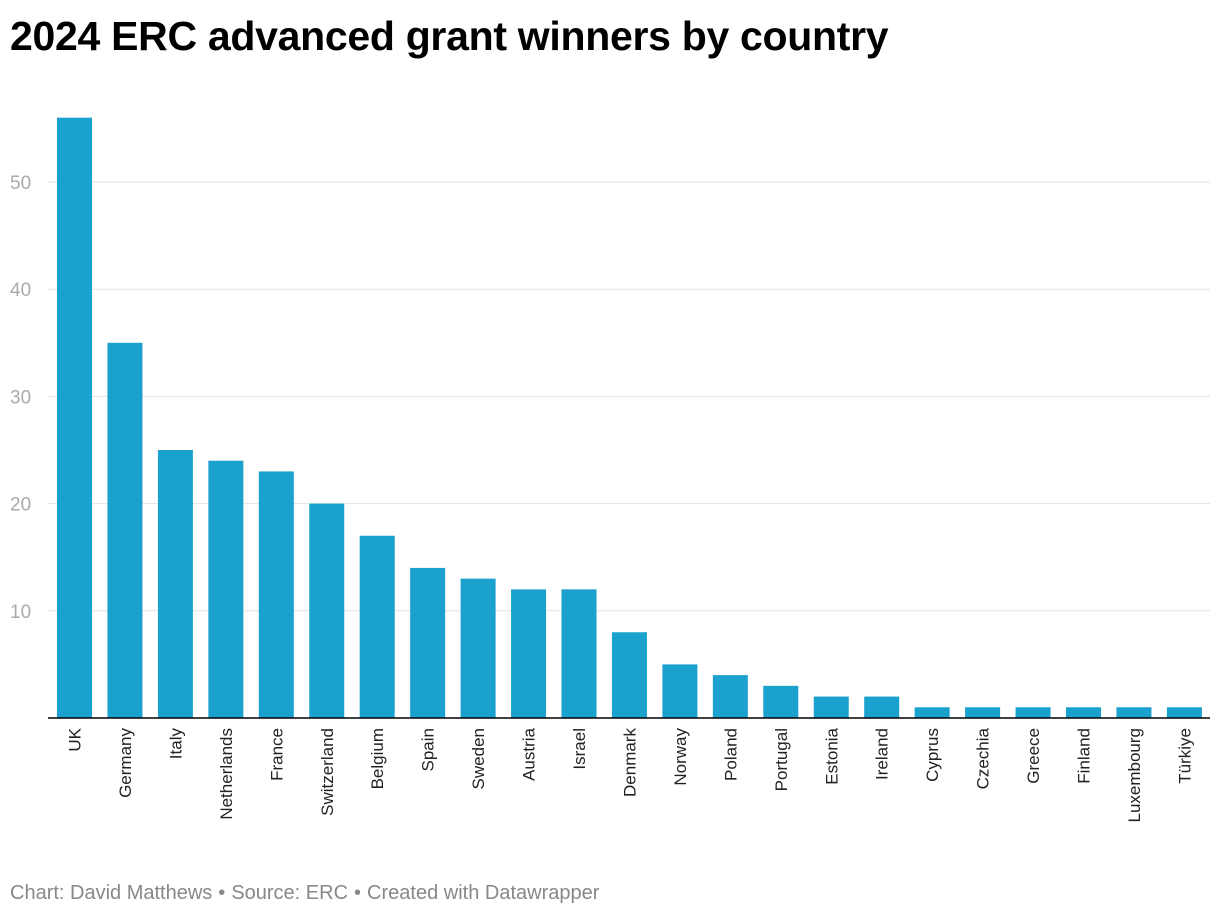  Describe the element at coordinates (730, 754) in the screenshot. I see `x-tick-label: Poland` at that location.